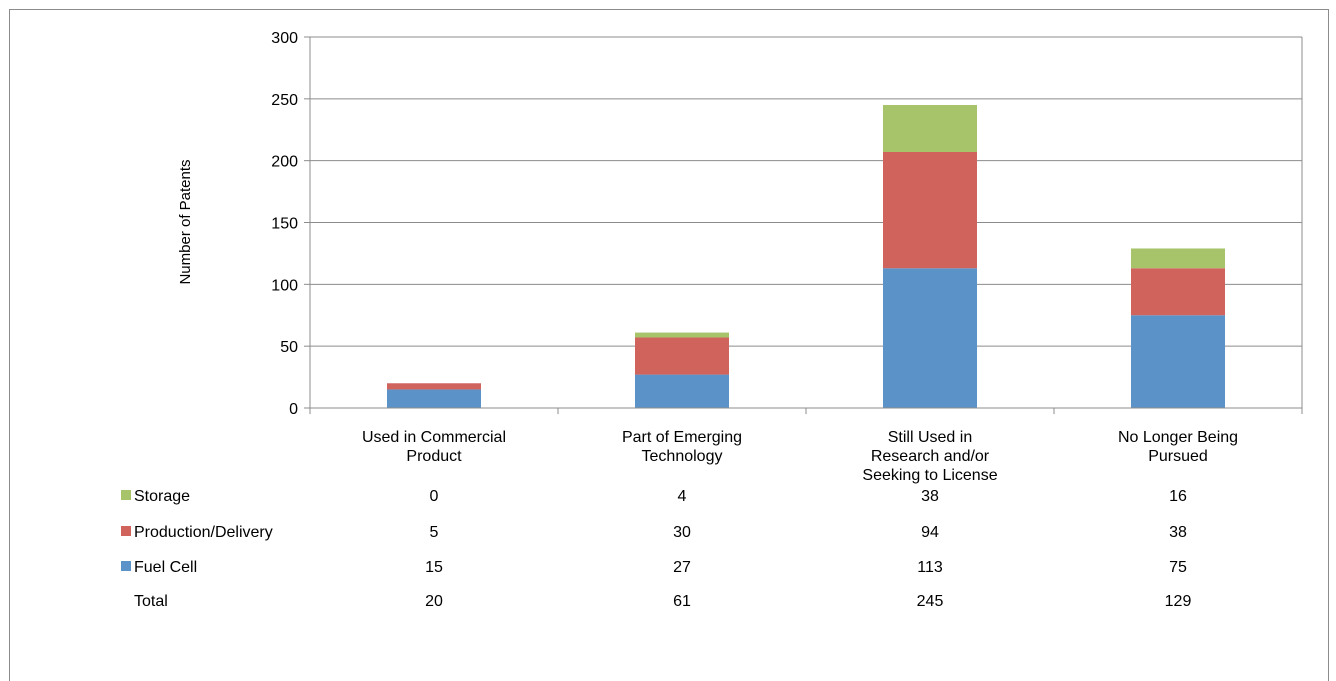 The width and height of the screenshot is (1336, 681). Describe the element at coordinates (929, 475) in the screenshot. I see `category-label-line: Seeking to License` at that location.